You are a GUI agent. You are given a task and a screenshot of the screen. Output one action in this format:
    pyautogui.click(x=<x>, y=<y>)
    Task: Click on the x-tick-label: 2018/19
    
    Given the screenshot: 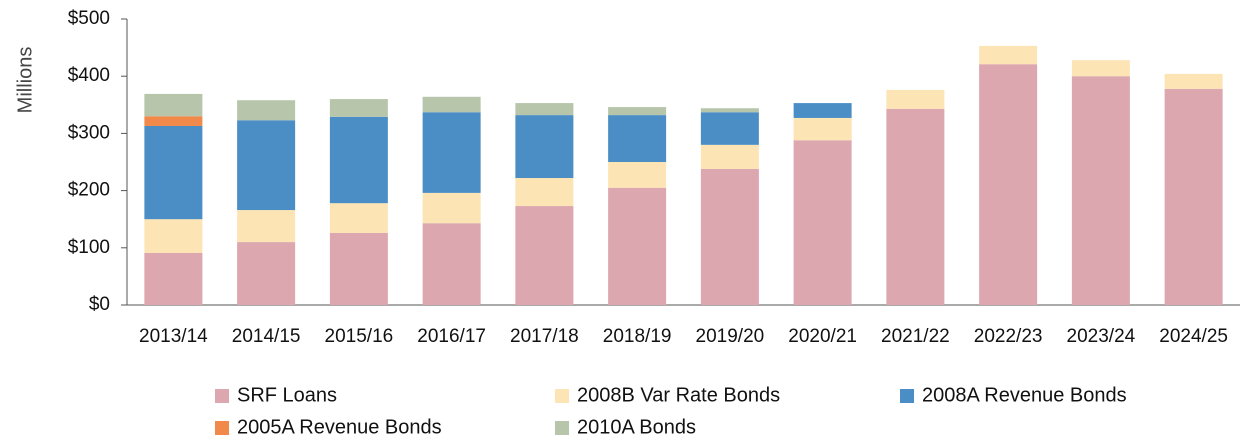 What is the action you would take?
    pyautogui.click(x=637, y=336)
    